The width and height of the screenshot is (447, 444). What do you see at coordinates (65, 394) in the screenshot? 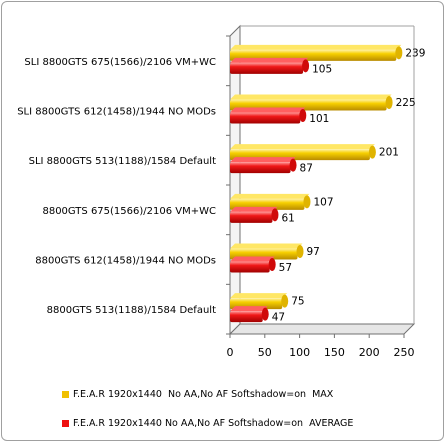
I see `legend-swatch-max` at bounding box center [65, 394].